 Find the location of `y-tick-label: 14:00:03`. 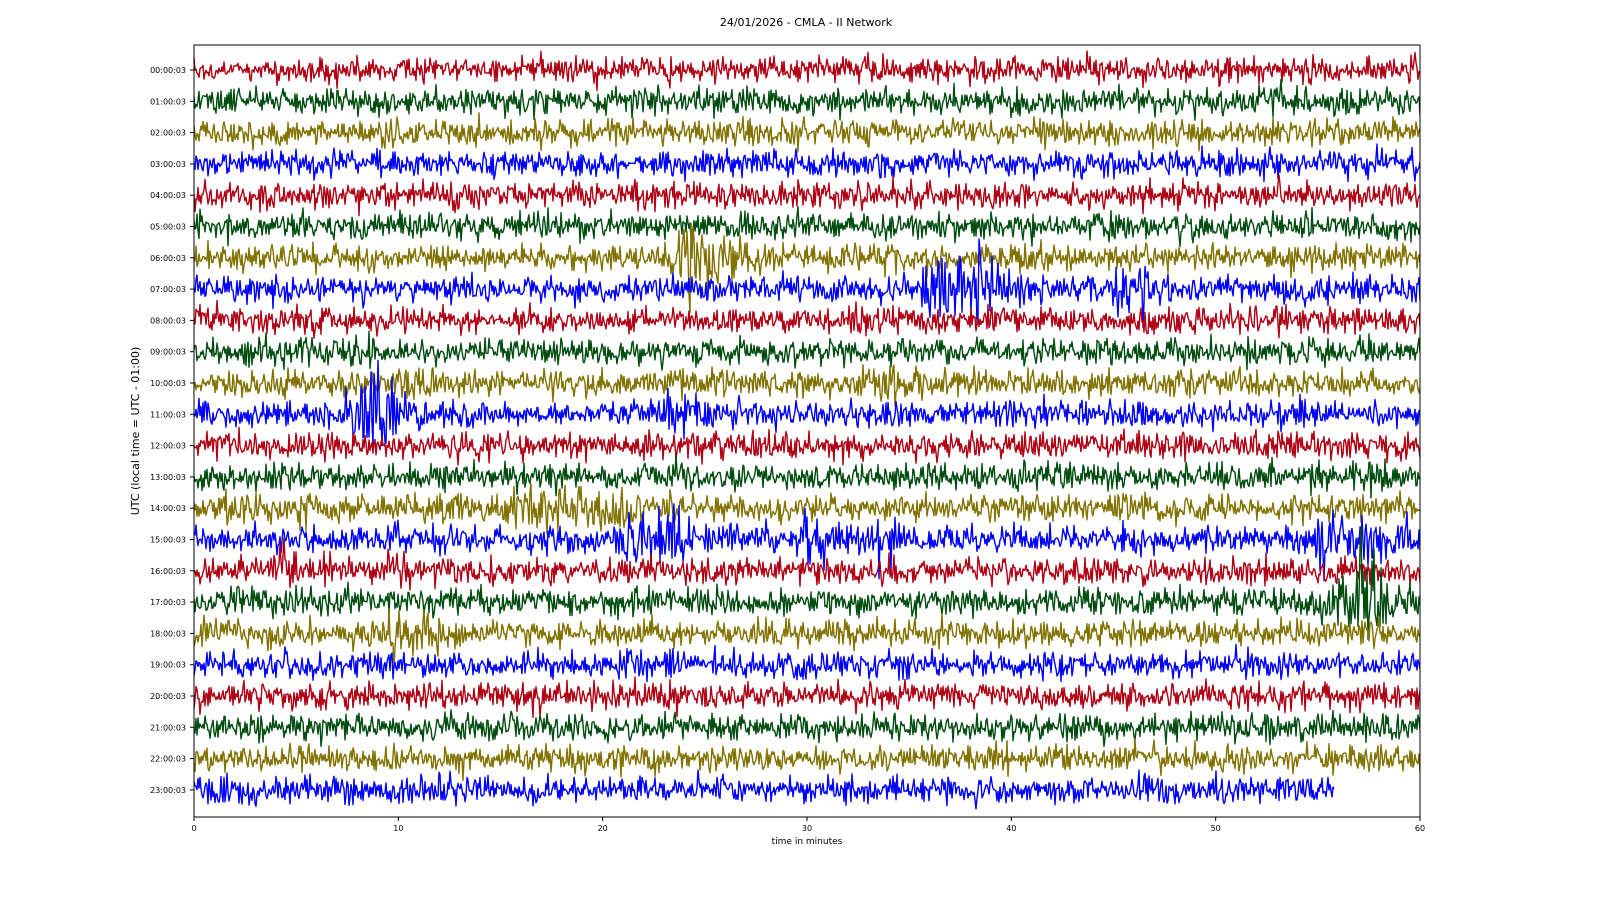

y-tick-label: 14:00:03 is located at coordinates (168, 508).